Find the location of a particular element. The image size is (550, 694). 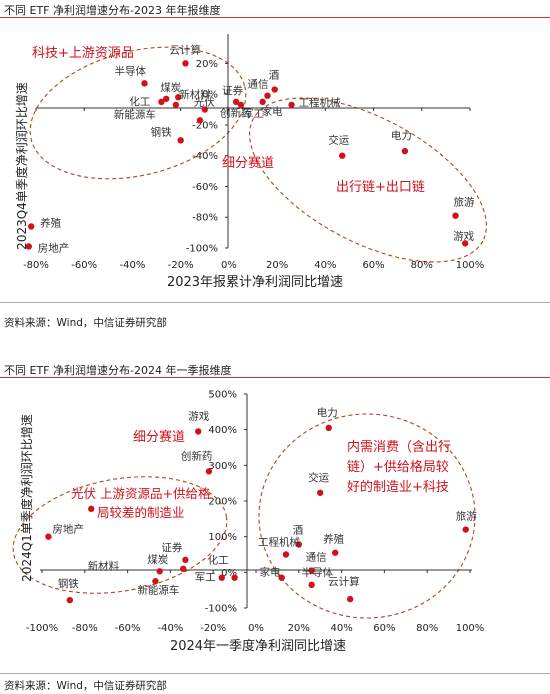

chart1-point-钢铁 is located at coordinates (180, 140).